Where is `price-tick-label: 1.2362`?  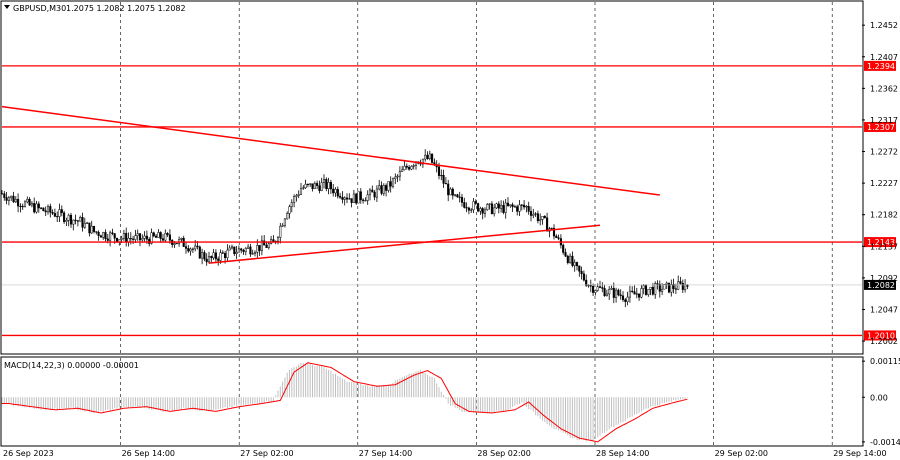
price-tick-label: 1.2362 is located at coordinates (884, 88).